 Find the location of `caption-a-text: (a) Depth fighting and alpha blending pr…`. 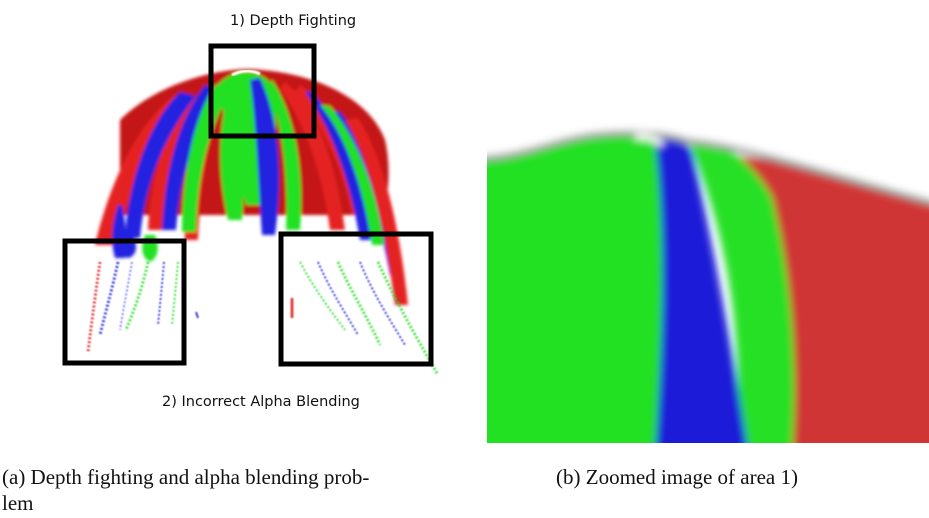

caption-a-text: (a) Depth fighting and alpha blending pr… is located at coordinates (186, 490).